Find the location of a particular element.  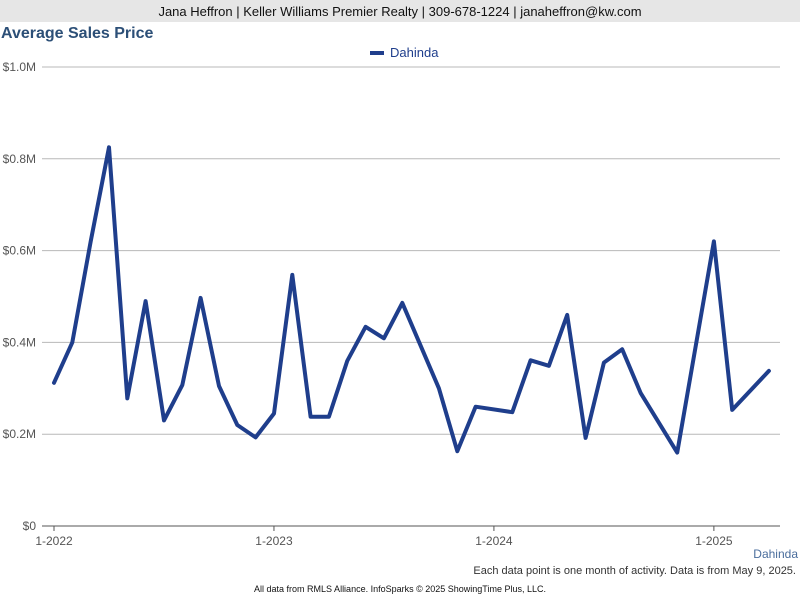

legend-swatch is located at coordinates (377, 52).